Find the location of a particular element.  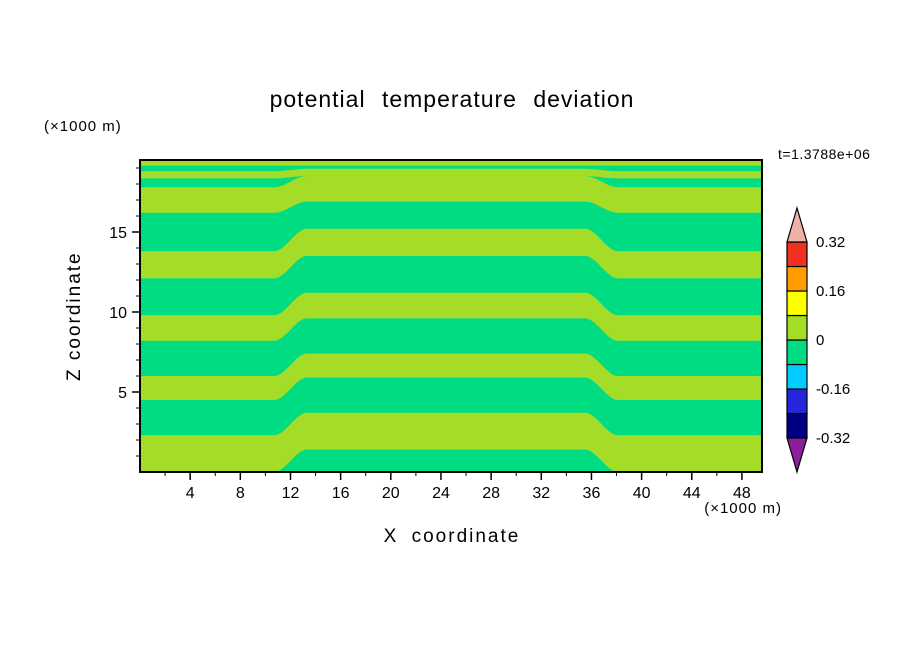

x-axis-units: (×1000 m) is located at coordinates (743, 508).